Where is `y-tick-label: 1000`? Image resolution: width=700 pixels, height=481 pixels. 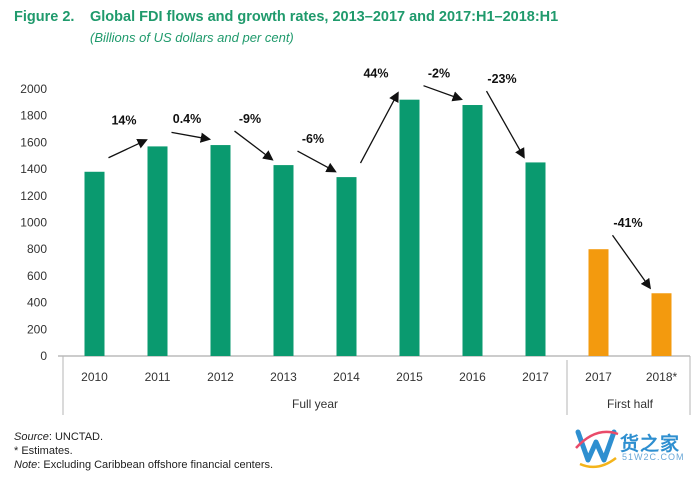 y-tick-label: 1000 is located at coordinates (33, 223).